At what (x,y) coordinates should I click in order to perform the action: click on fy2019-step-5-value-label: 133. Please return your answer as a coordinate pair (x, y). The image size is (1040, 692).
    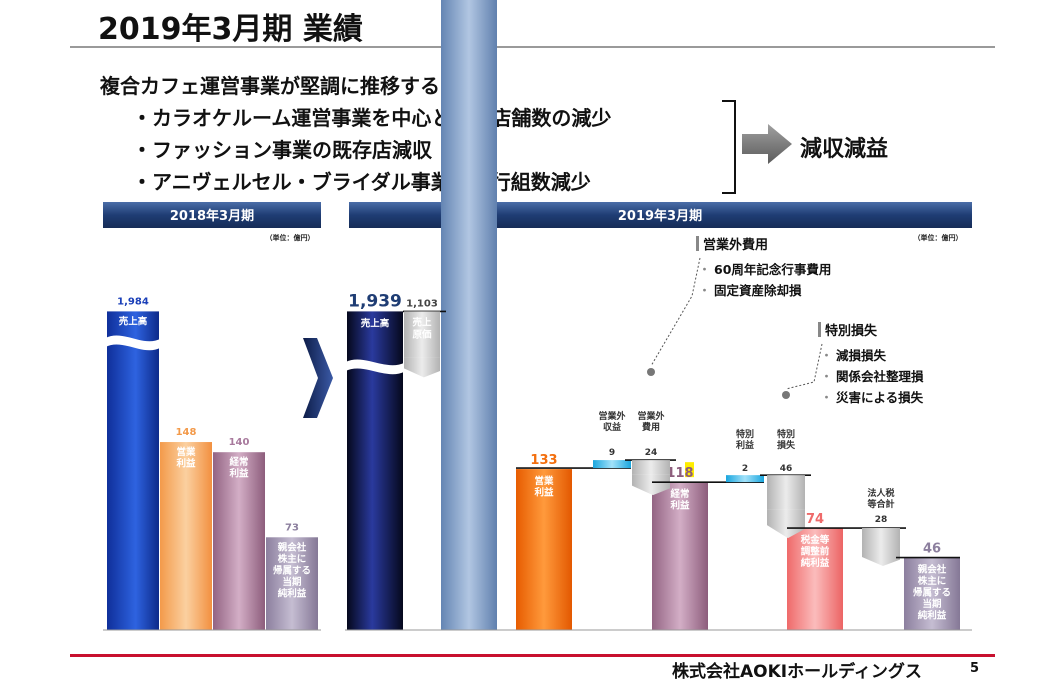
    Looking at the image, I should click on (543, 460).